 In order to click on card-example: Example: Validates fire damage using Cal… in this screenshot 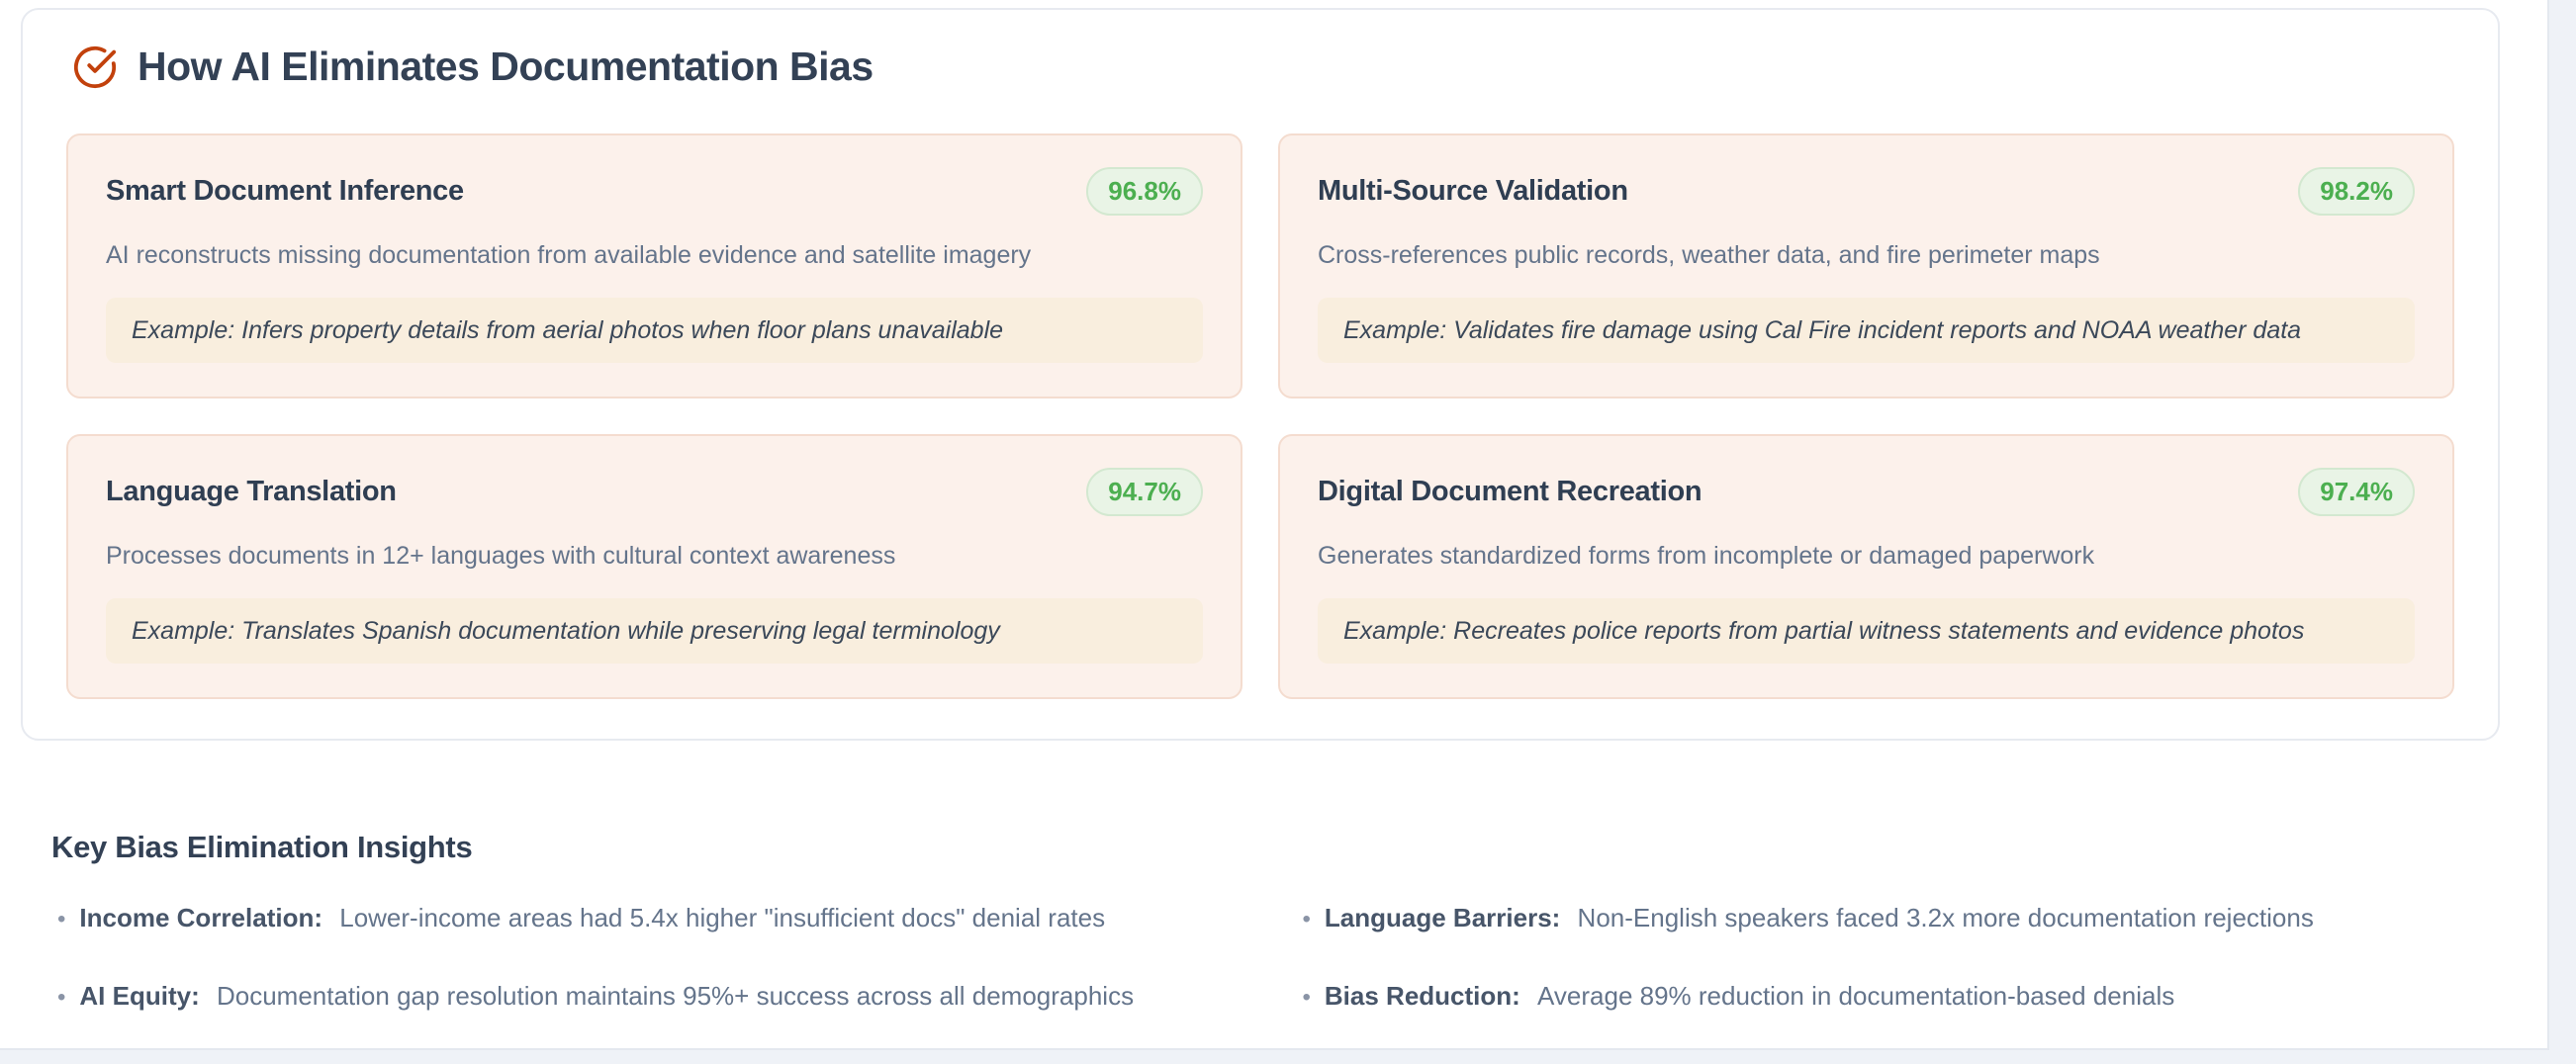, I will do `click(1867, 330)`.